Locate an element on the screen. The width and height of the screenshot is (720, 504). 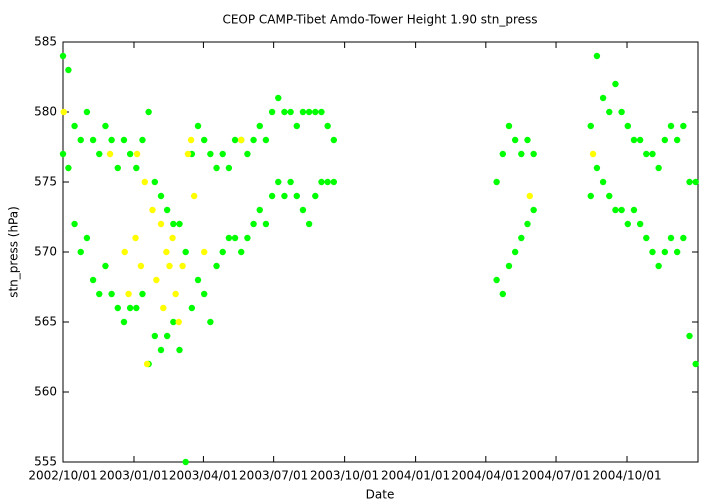
x-tick-label: 2003/01/01 is located at coordinates (133, 476).